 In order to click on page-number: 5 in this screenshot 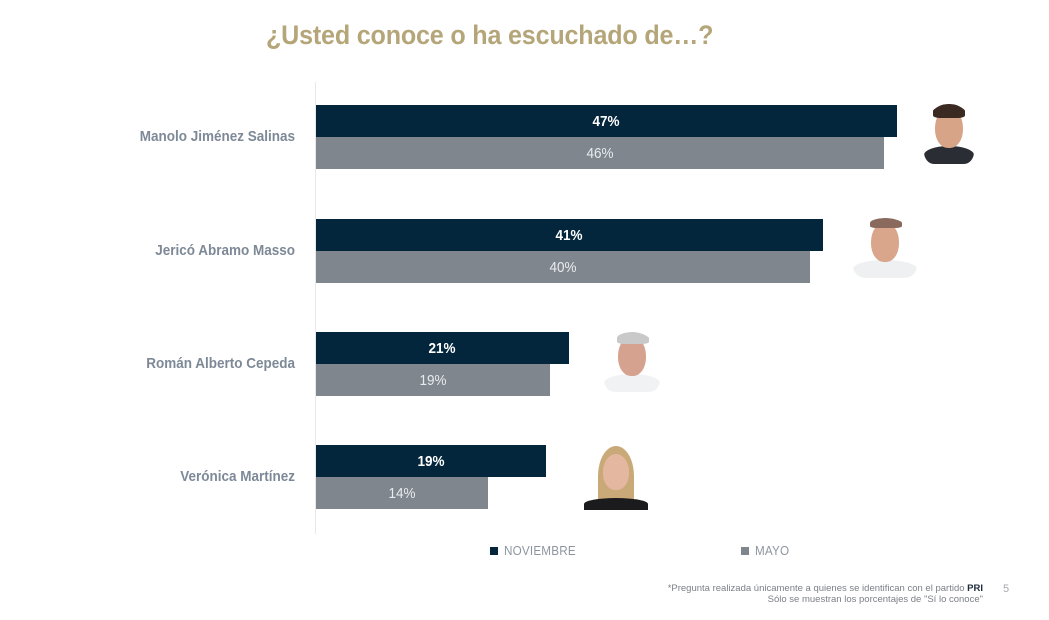, I will do `click(1006, 589)`.